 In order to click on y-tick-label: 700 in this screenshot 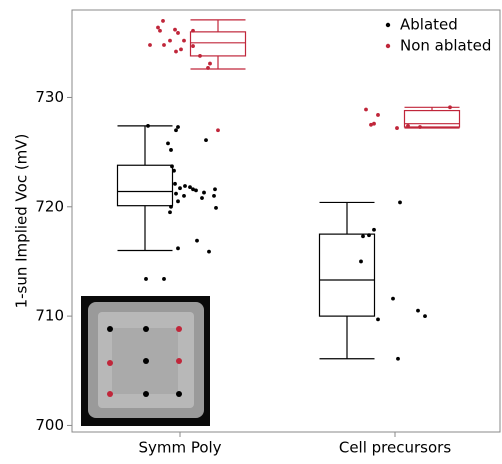, I will do `click(49, 425)`.